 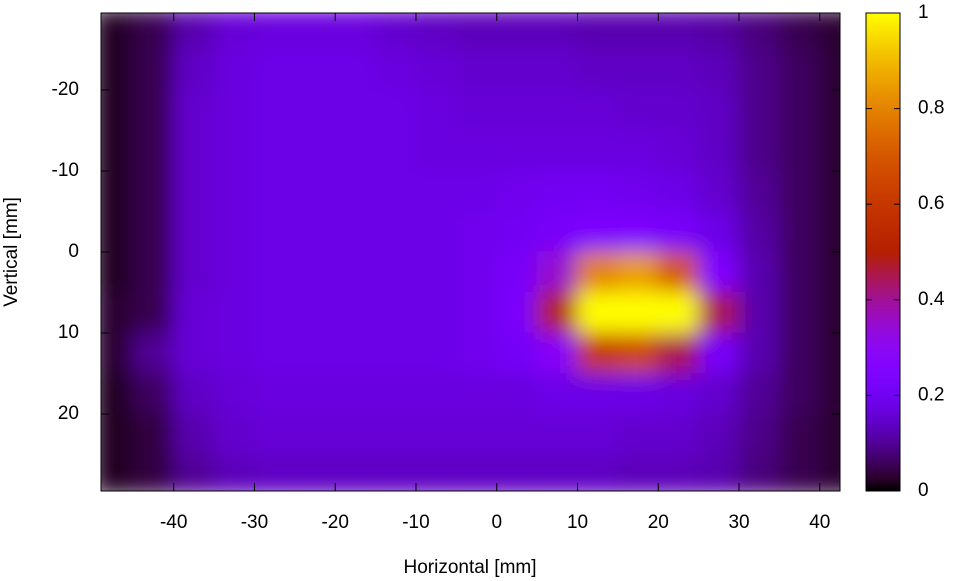 What do you see at coordinates (469, 567) in the screenshot?
I see `x-axis-label: Horizontal [mm]` at bounding box center [469, 567].